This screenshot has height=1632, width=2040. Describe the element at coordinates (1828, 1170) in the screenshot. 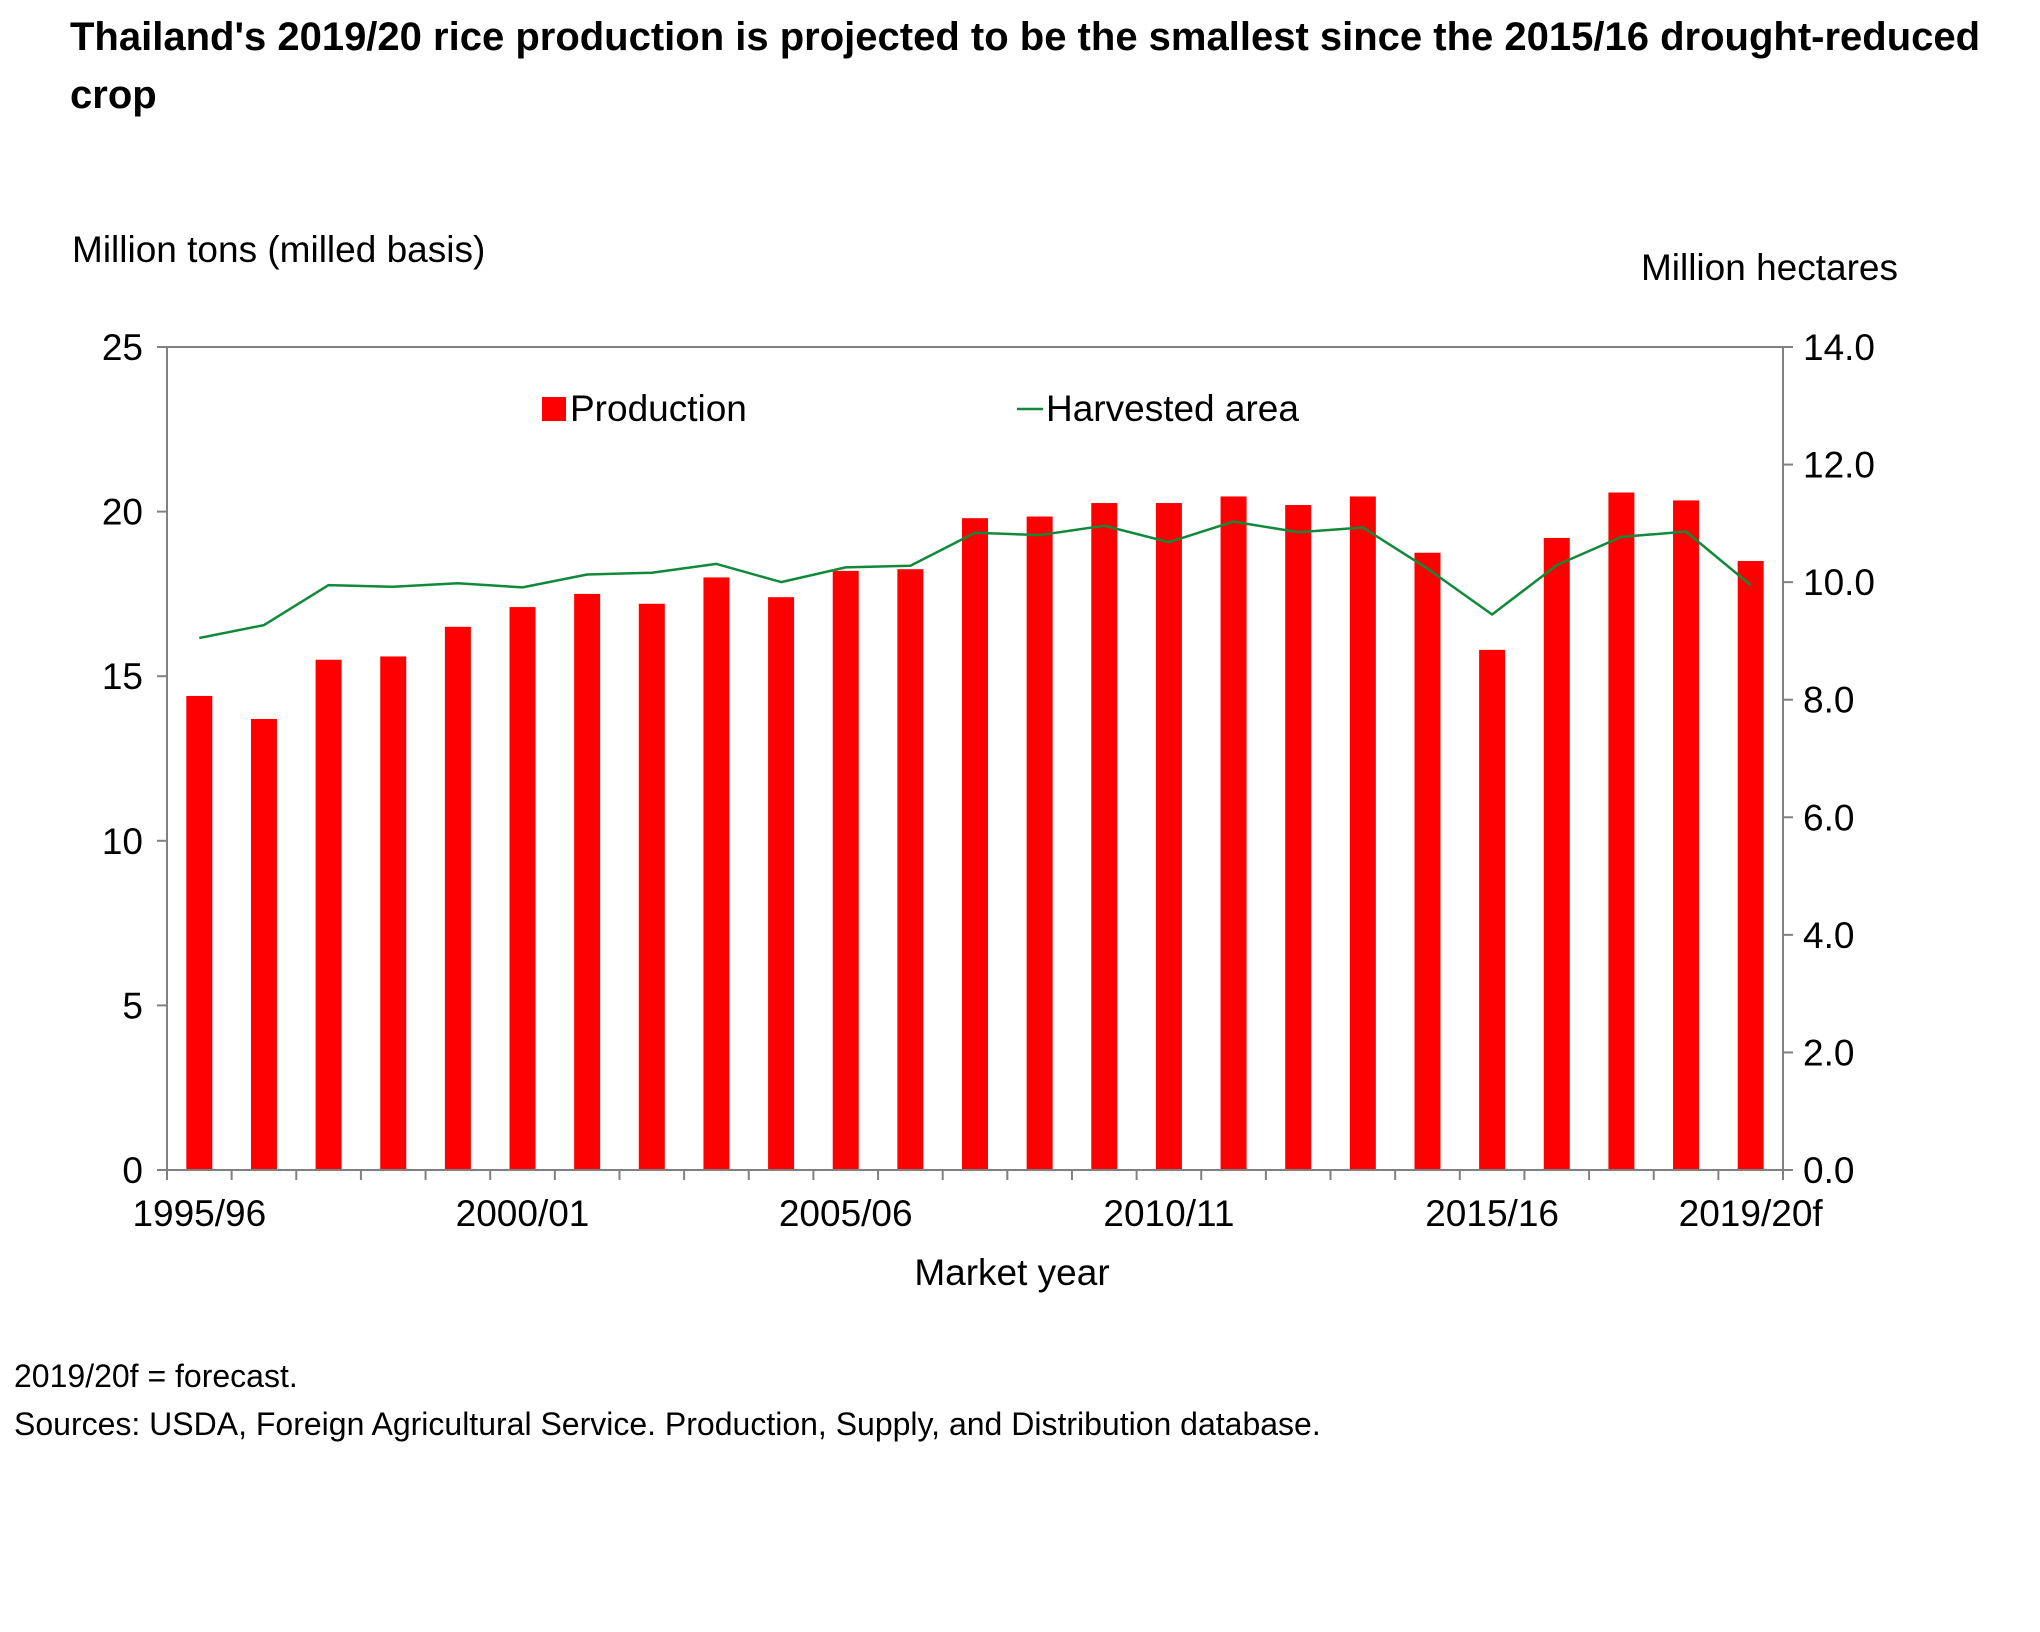

I see `y-right-tick-label-0: 0.0` at that location.